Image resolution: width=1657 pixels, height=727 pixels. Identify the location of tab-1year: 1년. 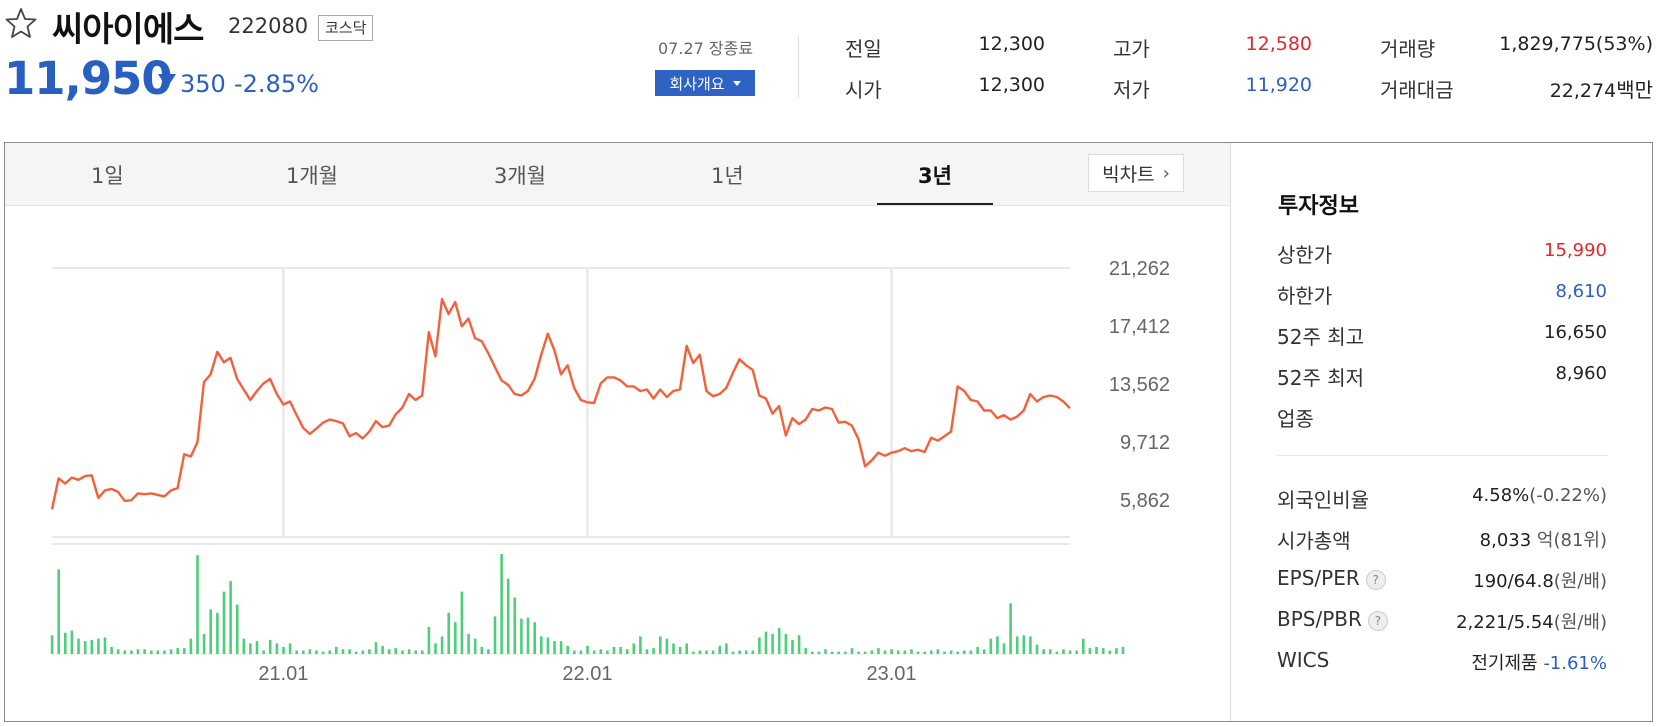
(727, 176).